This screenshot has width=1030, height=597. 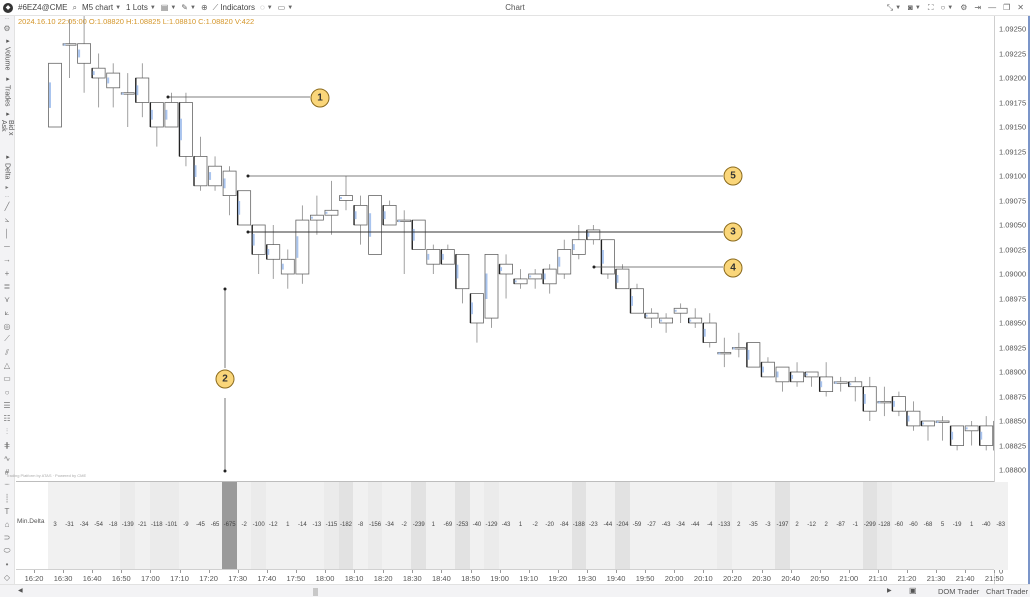 What do you see at coordinates (200, 525) in the screenshot?
I see `delta-value: -45` at bounding box center [200, 525].